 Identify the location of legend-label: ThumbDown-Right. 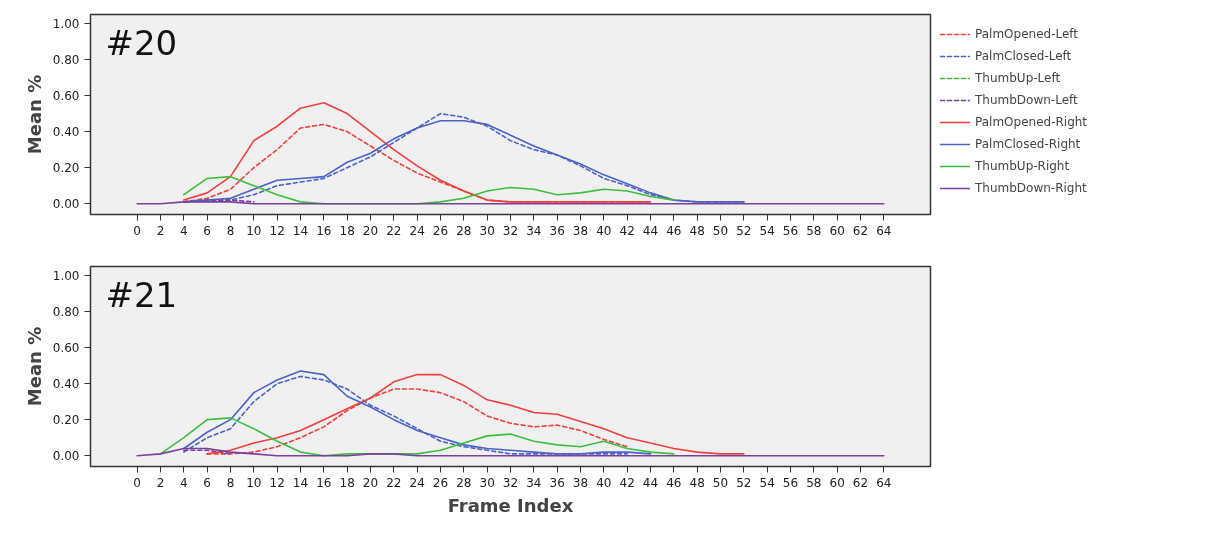
(1031, 188).